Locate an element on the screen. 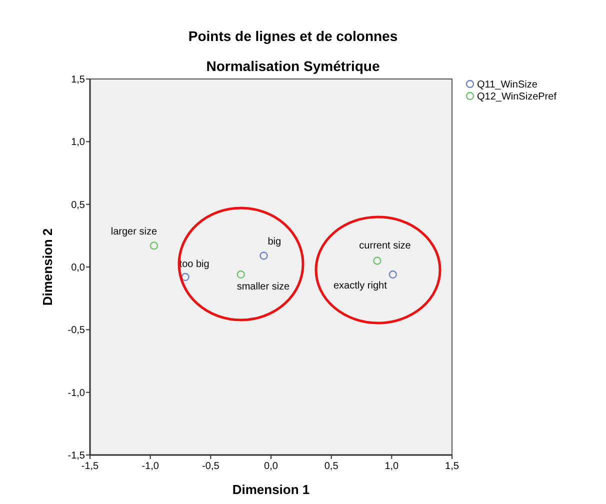 The height and width of the screenshot is (504, 606). annotation: smaller size is located at coordinates (263, 287).